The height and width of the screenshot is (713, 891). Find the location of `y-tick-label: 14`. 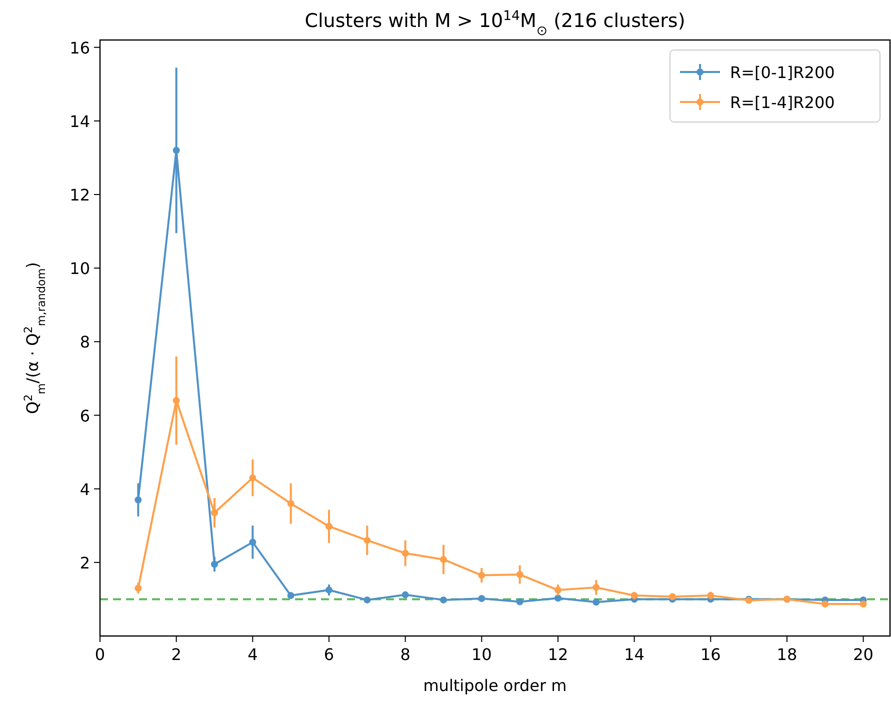

y-tick-label: 14 is located at coordinates (80, 121).